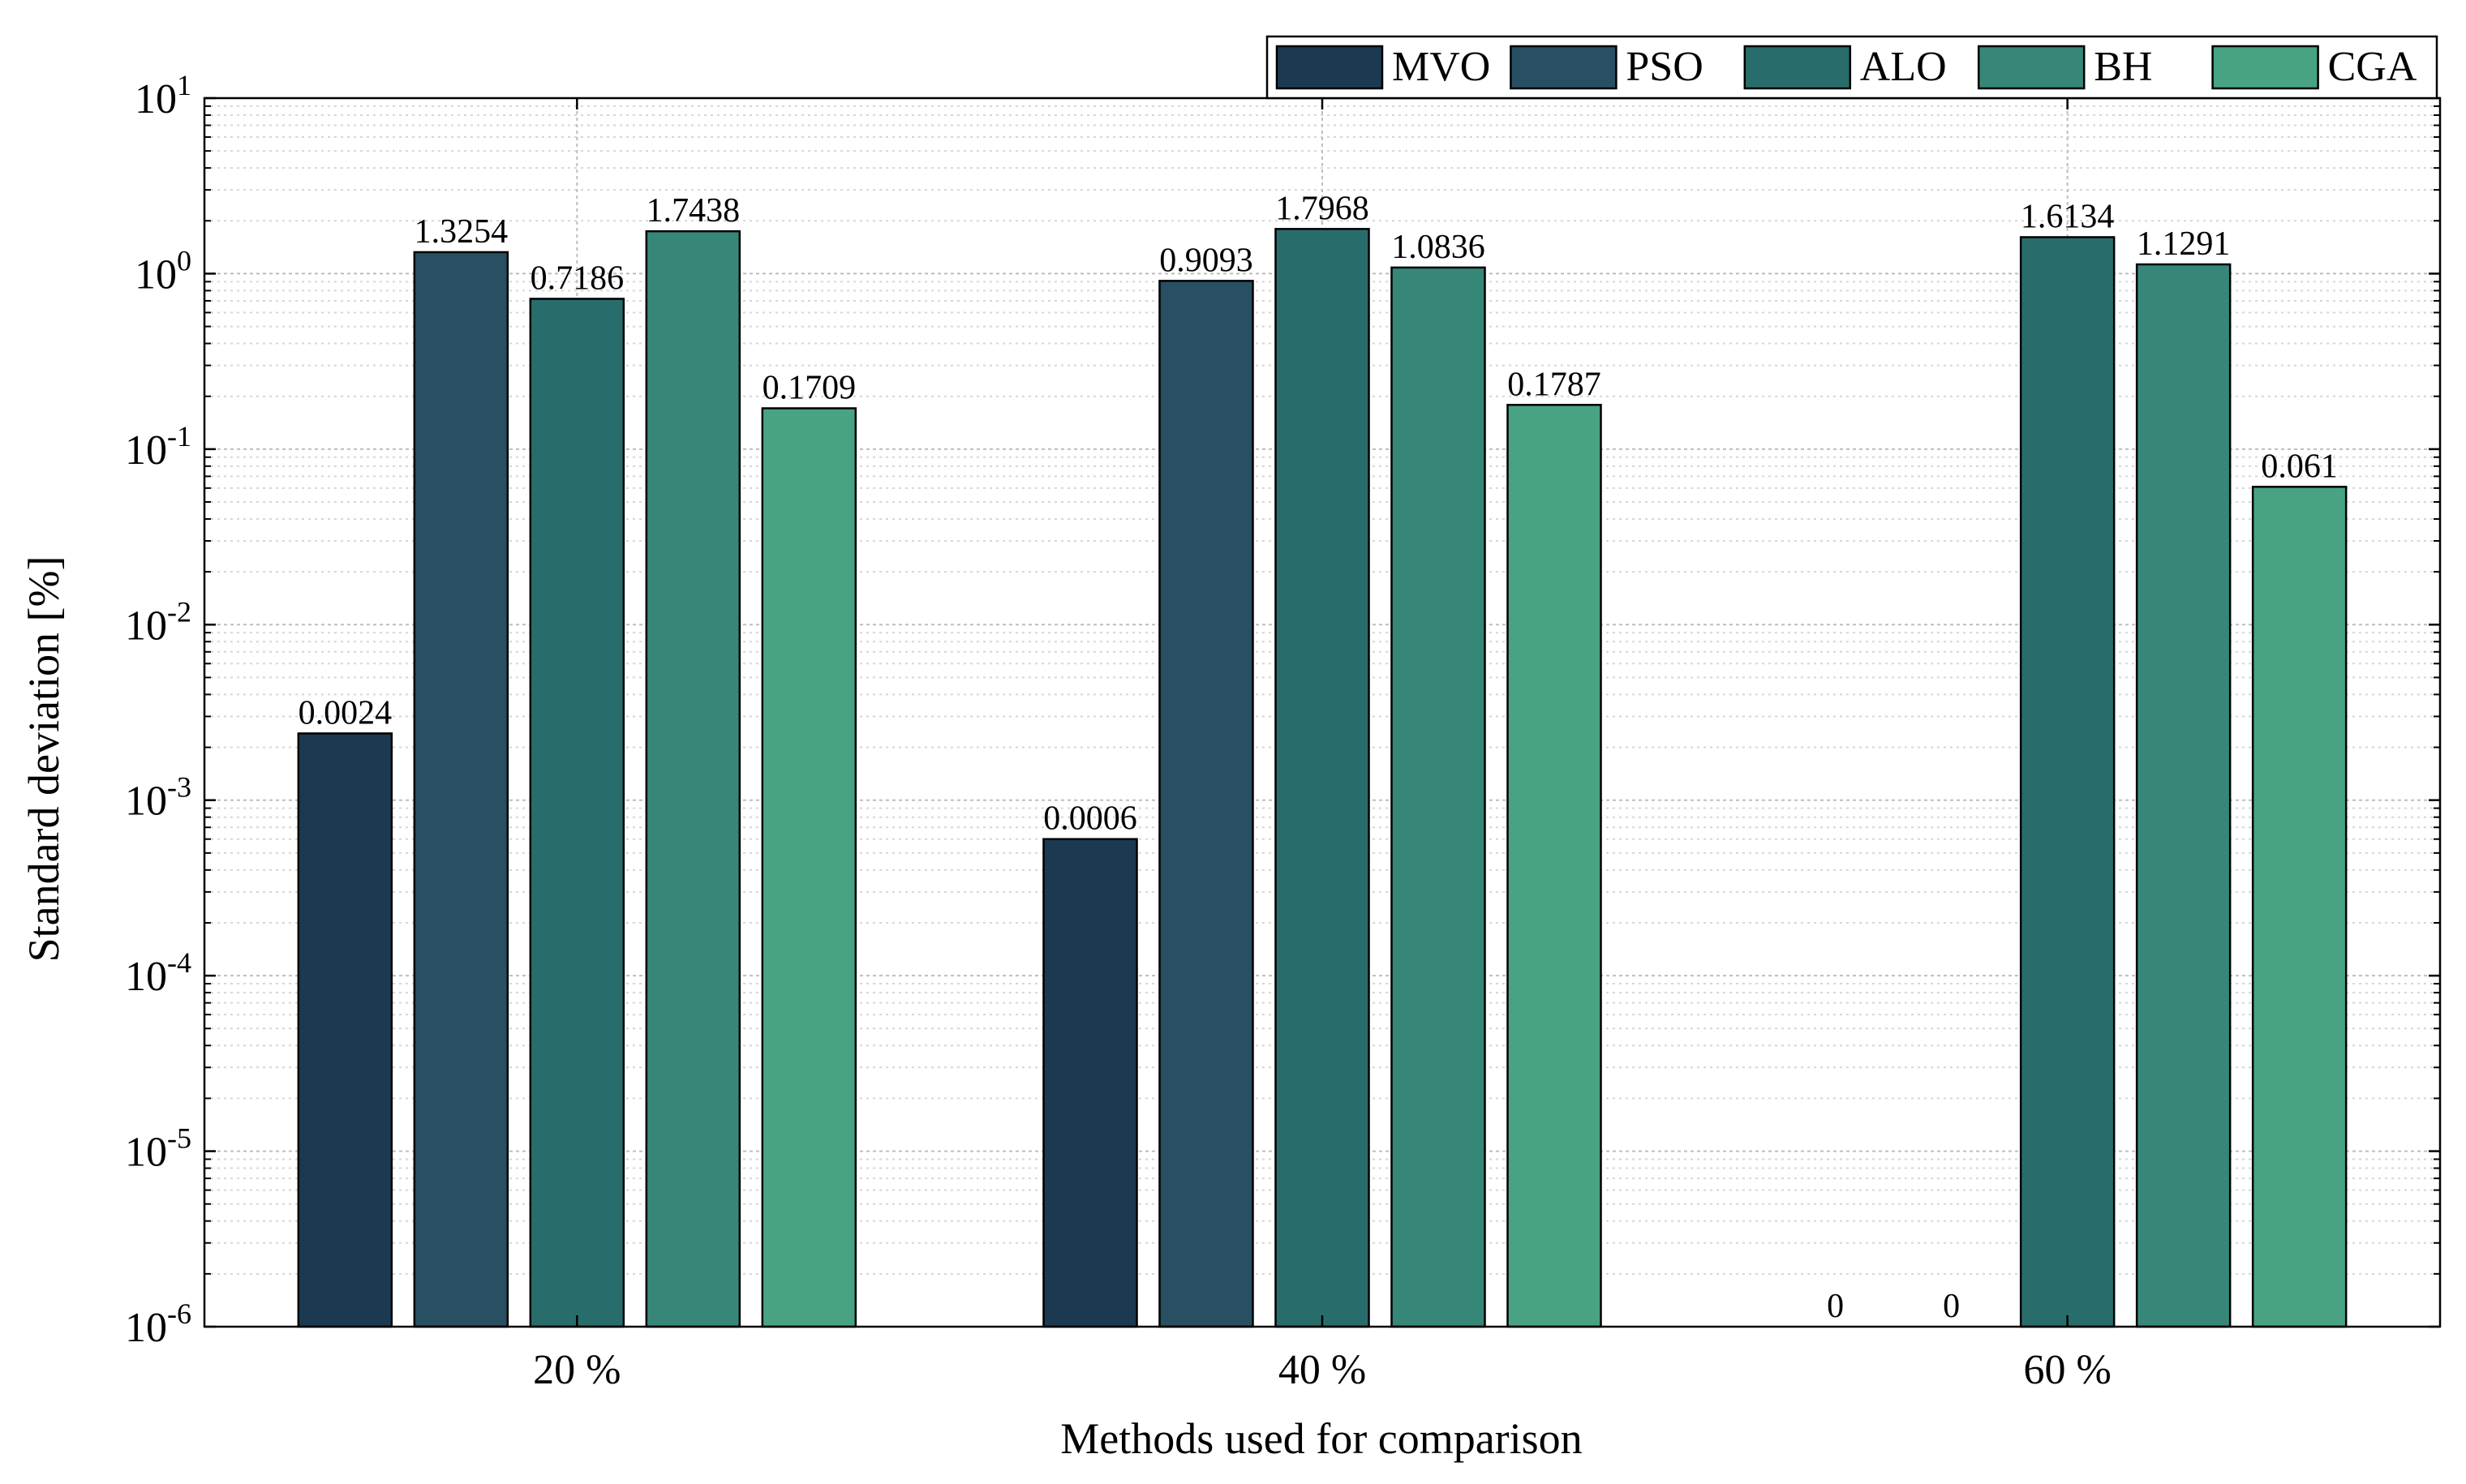 The height and width of the screenshot is (1484, 2466). What do you see at coordinates (1664, 67) in the screenshot?
I see `legend-label-pso: PSO` at bounding box center [1664, 67].